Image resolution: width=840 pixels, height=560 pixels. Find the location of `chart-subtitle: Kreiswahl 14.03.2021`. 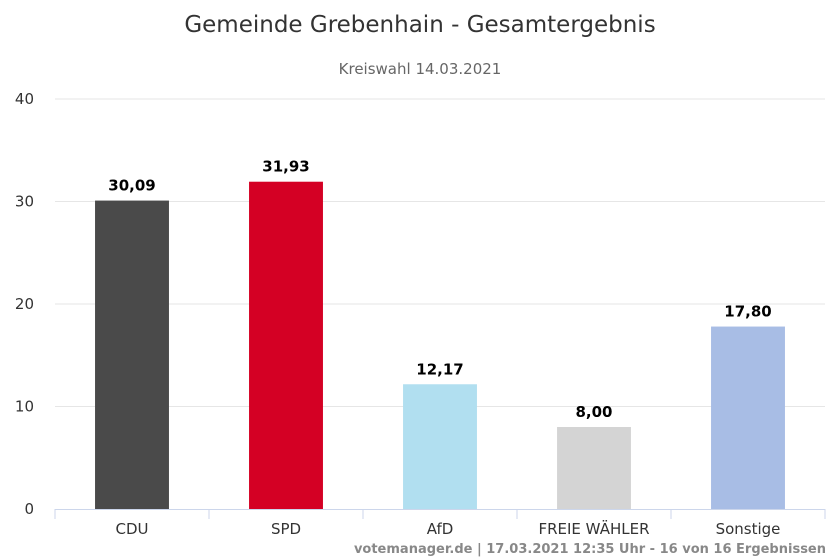

chart-subtitle: Kreiswahl 14.03.2021 is located at coordinates (420, 69).